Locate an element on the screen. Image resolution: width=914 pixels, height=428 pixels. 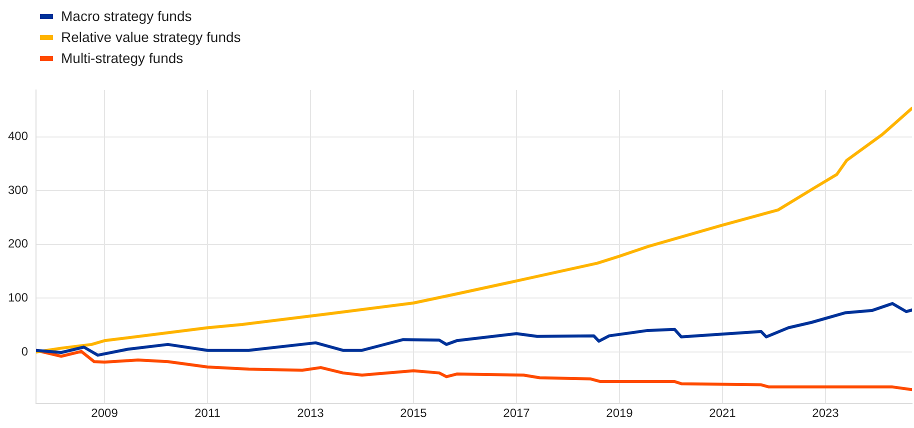
y-tick-label: 100 is located at coordinates (18, 297).